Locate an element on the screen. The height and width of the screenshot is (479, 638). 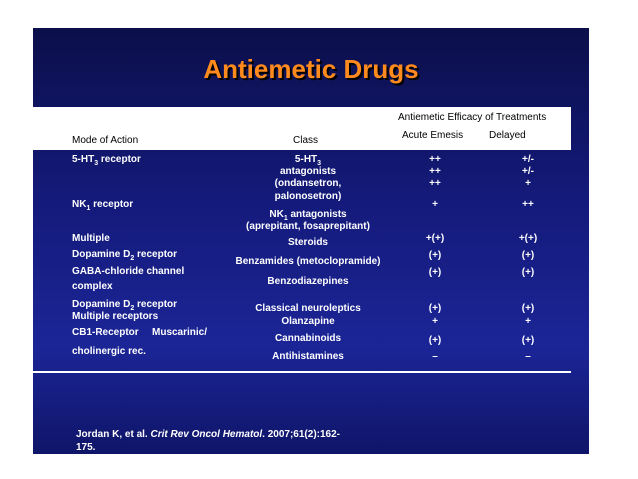
class-neuroleptics: Classical neuroleptics is located at coordinates (308, 308).